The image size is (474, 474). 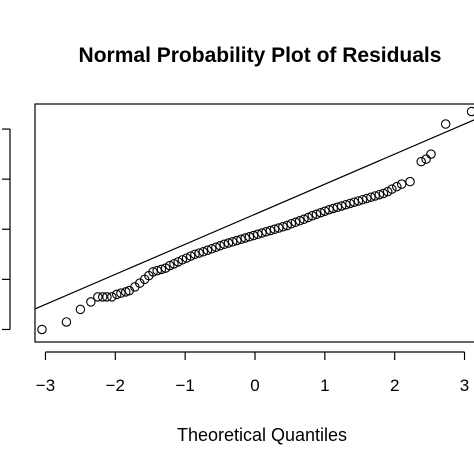 What do you see at coordinates (184, 385) in the screenshot?
I see `x-tick-label: −1` at bounding box center [184, 385].